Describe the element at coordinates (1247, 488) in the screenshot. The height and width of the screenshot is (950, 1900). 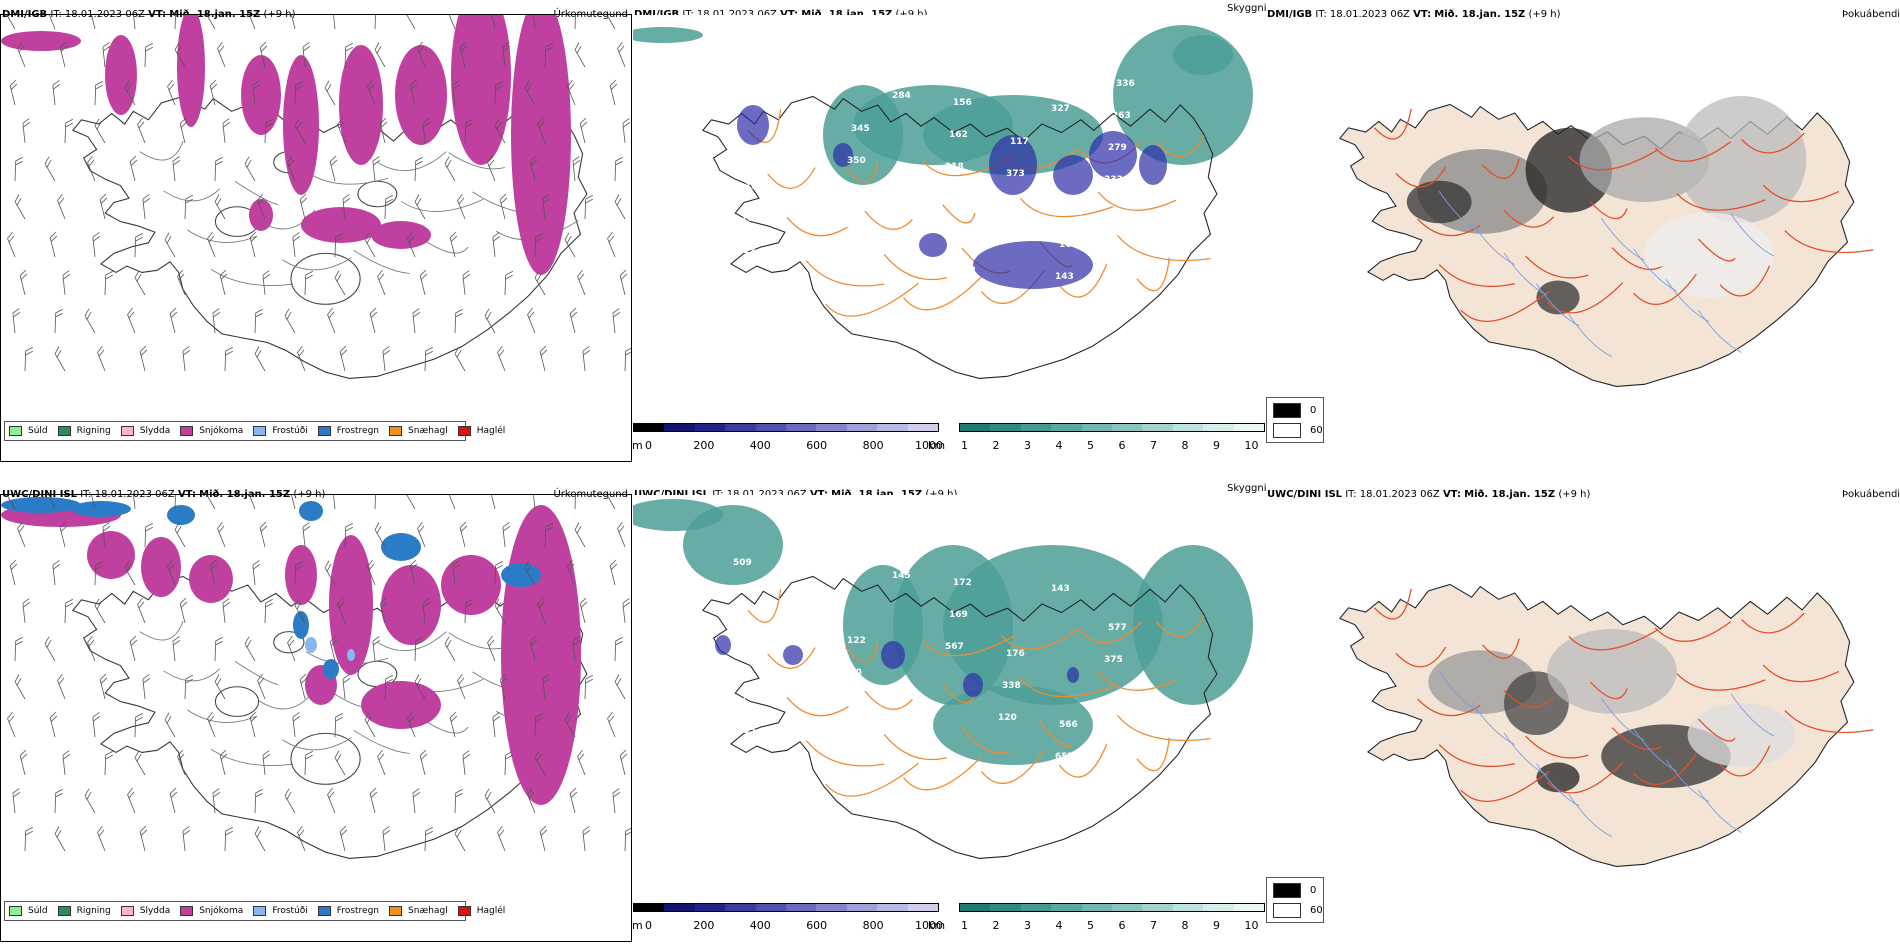
I see `panel-title: Skyggni` at that location.